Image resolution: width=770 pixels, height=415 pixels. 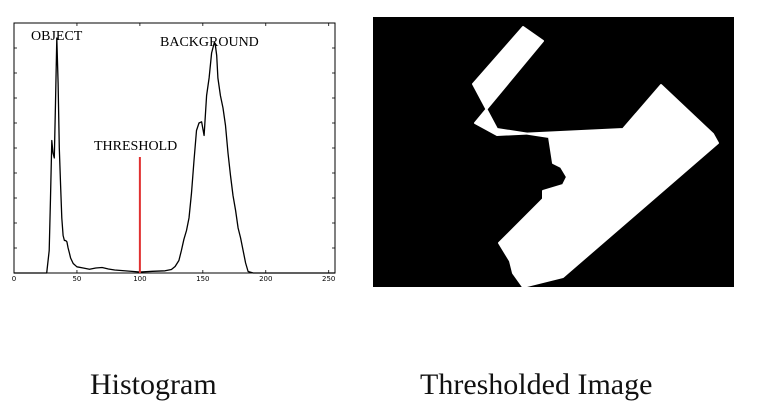 What do you see at coordinates (57, 36) in the screenshot?
I see `object-label: OBJECT` at bounding box center [57, 36].